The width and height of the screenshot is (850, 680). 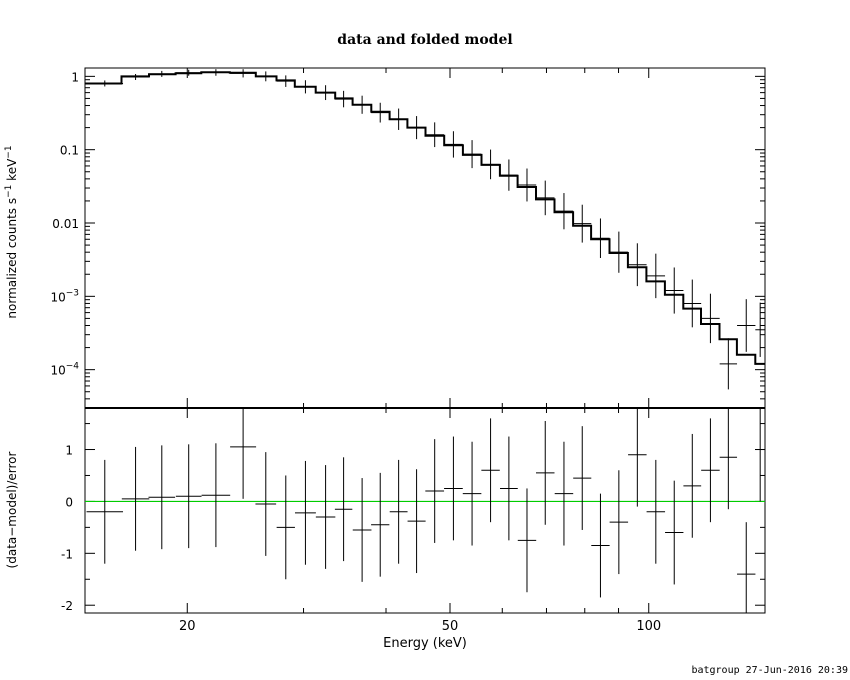 I want to click on footer-stamp: batgroup 27-Jun-2016 20:39, so click(x=769, y=670).